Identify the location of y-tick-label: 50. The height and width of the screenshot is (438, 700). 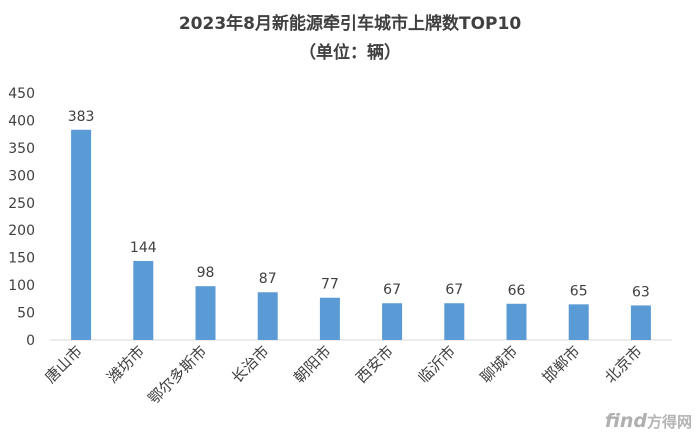
(26, 314).